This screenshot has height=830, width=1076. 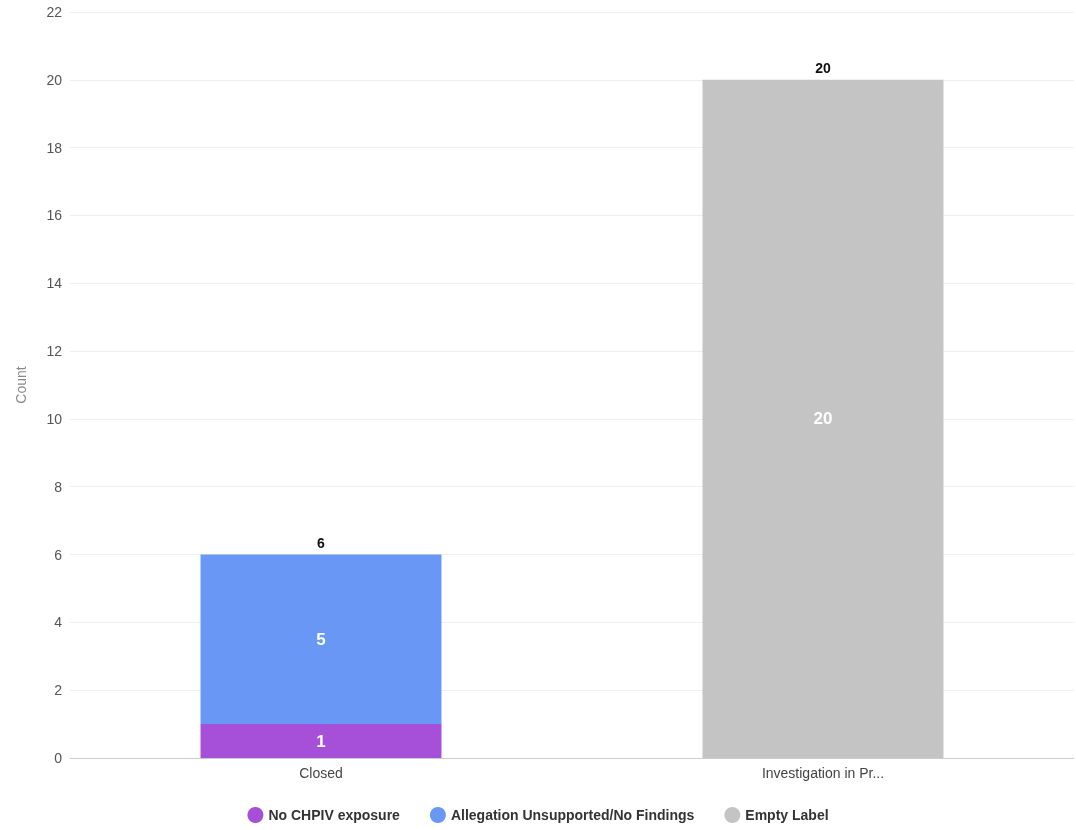 What do you see at coordinates (58, 758) in the screenshot?
I see `y-tick-label: 0` at bounding box center [58, 758].